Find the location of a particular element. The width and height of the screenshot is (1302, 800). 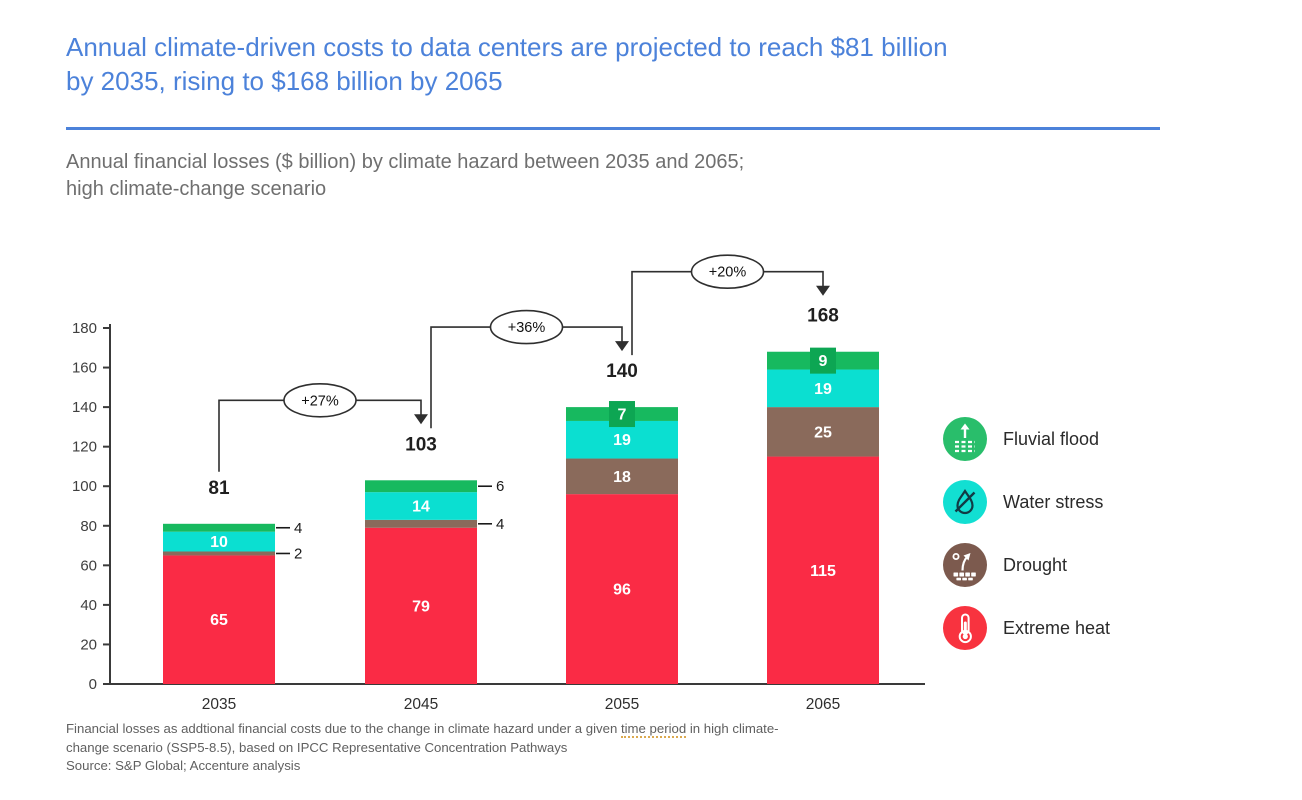

bar-value-label: 10 is located at coordinates (219, 542).